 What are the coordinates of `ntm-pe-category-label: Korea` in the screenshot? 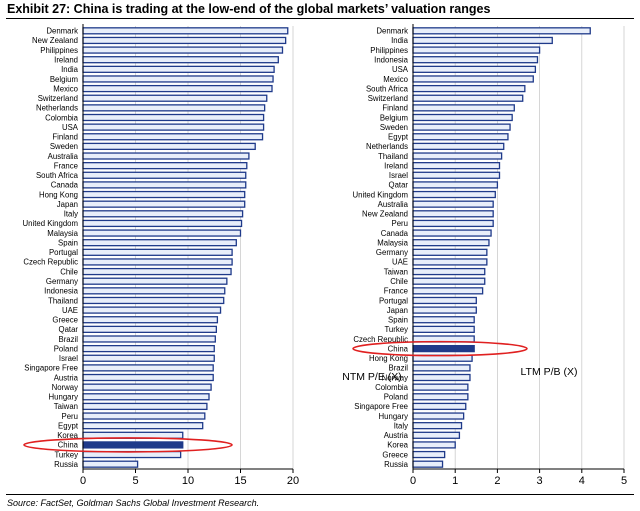 It's located at (67, 435).